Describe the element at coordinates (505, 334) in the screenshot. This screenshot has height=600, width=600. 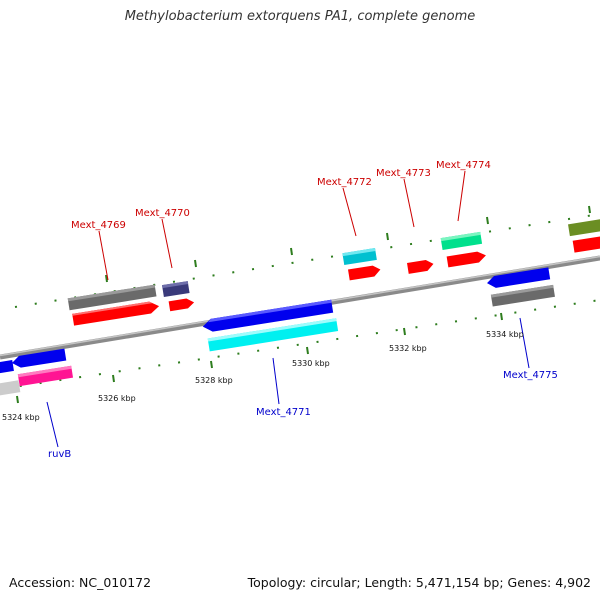
I see `scale-label: 5334 kbp` at that location.